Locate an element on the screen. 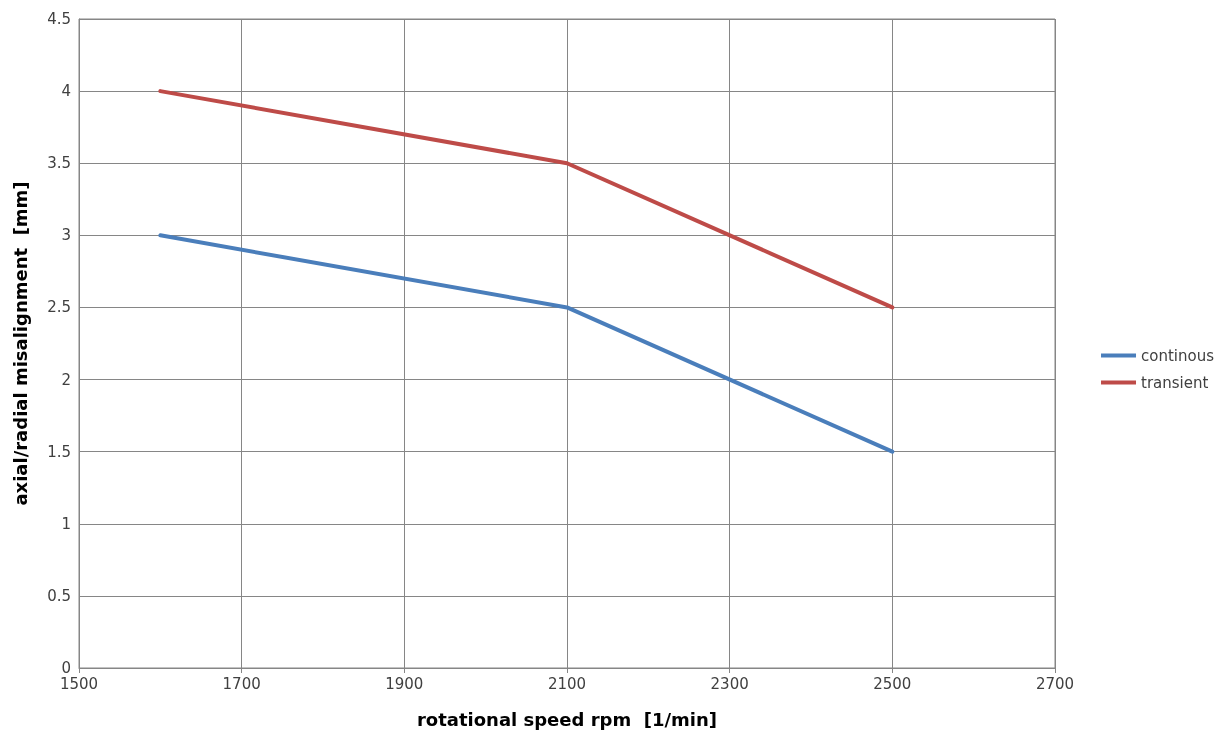 Image resolution: width=1229 pixels, height=738 pixels. x-tick-label: 2700 is located at coordinates (1055, 683).